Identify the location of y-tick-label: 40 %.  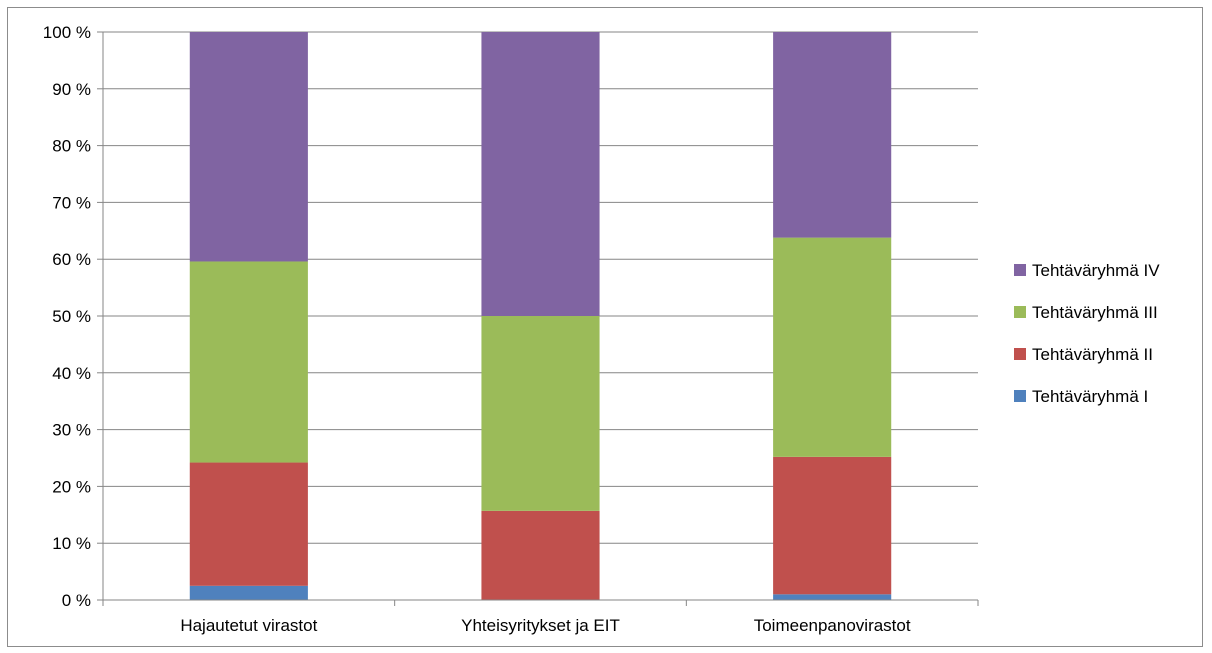
(71, 373).